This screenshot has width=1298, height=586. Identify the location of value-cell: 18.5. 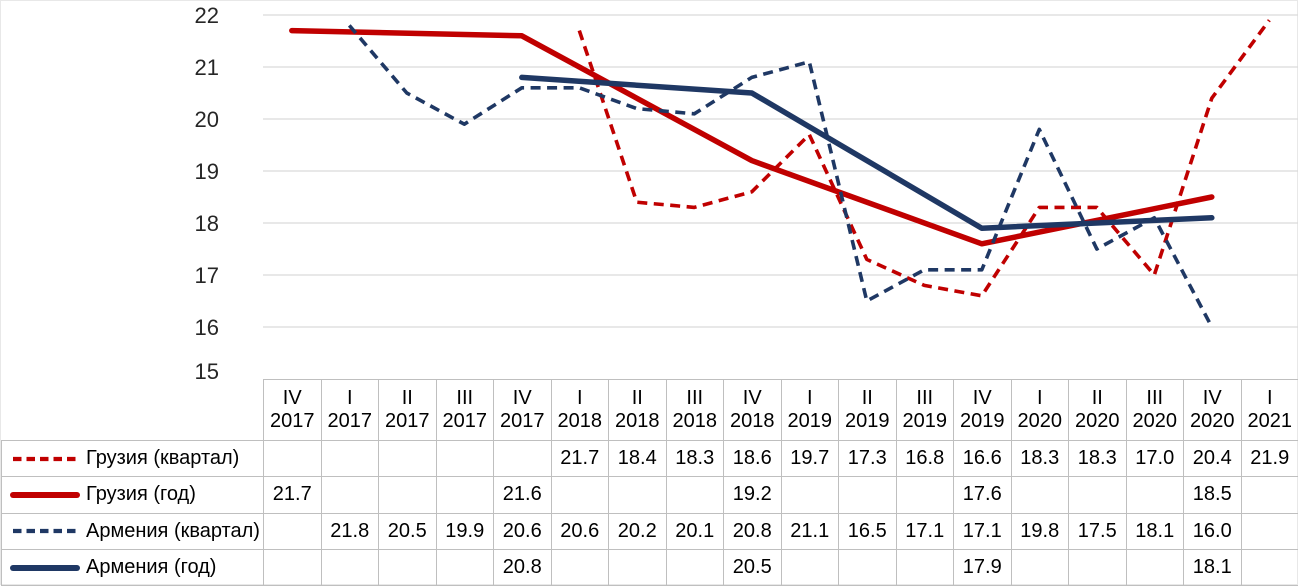
(1213, 495).